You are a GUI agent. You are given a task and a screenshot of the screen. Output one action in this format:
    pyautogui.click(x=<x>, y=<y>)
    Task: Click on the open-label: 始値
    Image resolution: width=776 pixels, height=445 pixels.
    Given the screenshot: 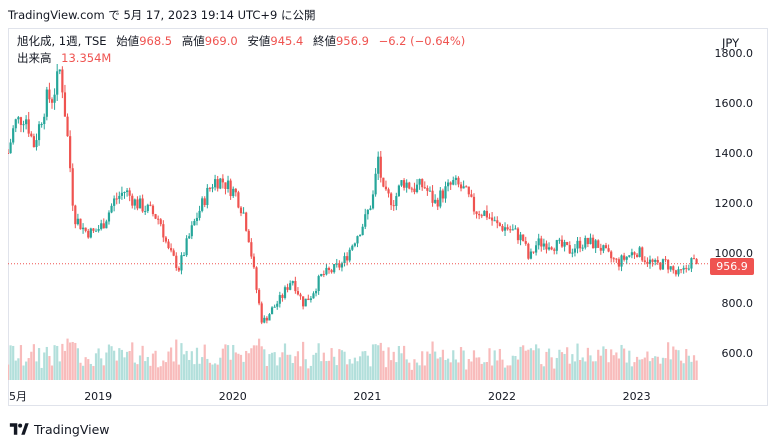 What is the action you would take?
    pyautogui.click(x=128, y=41)
    